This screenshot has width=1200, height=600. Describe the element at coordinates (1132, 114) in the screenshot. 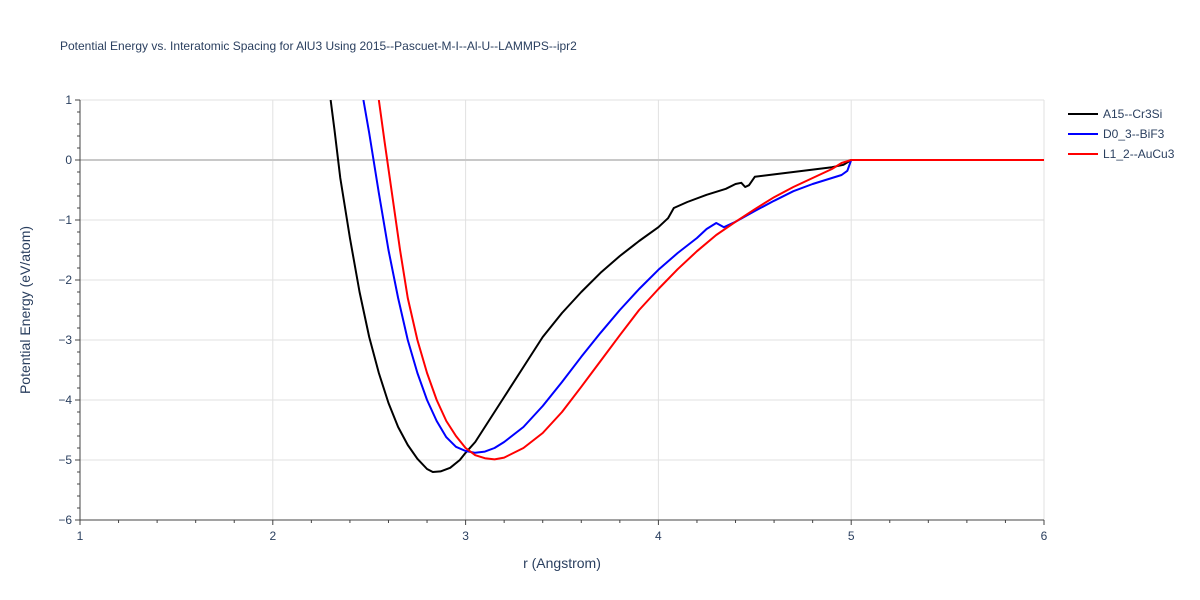

I see `legend-label: A15--Cr3Si` at that location.